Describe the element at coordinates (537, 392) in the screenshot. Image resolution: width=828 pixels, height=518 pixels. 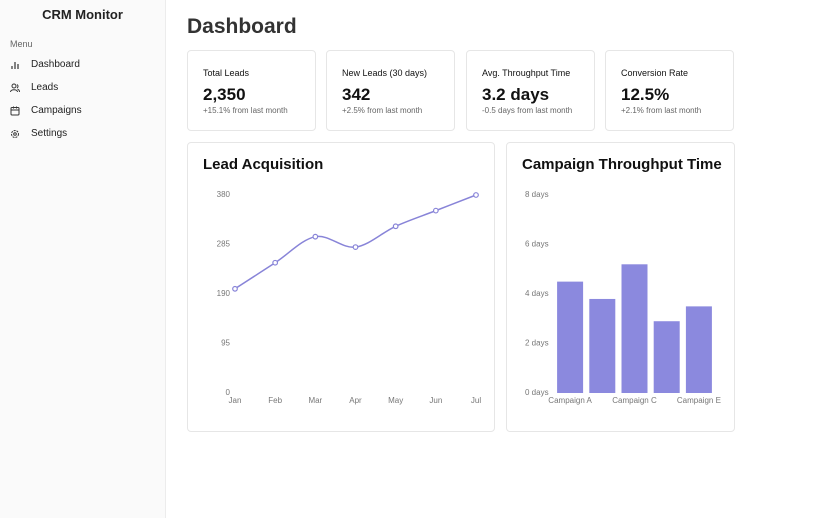
I see `y-tick-label: 0 days` at that location.